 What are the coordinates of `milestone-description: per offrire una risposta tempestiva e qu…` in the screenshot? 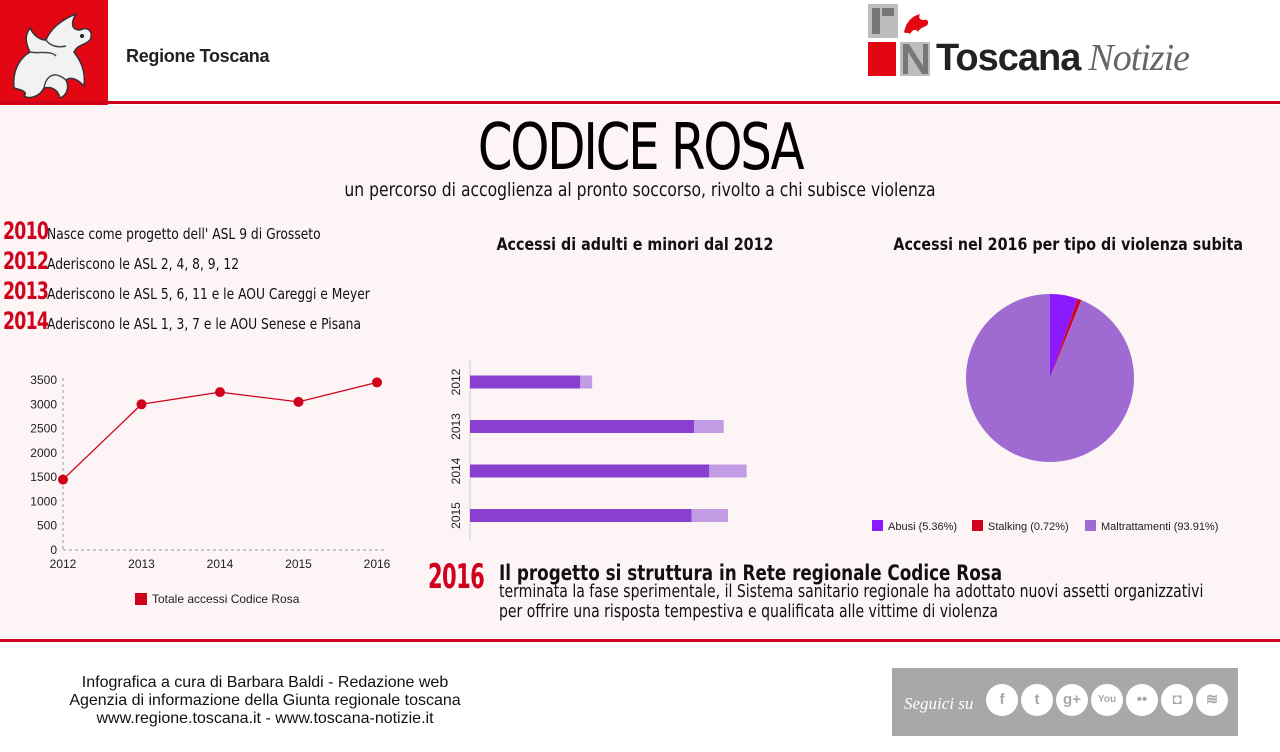 It's located at (748, 611).